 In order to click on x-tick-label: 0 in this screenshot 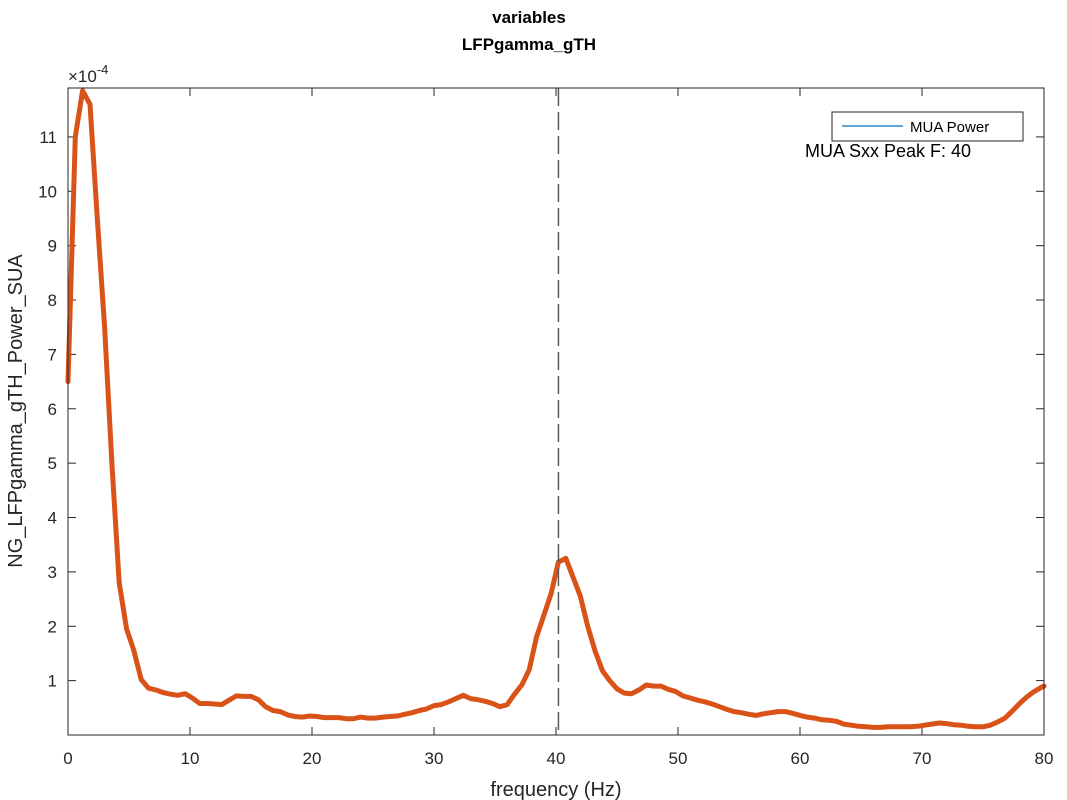, I will do `click(67, 758)`.